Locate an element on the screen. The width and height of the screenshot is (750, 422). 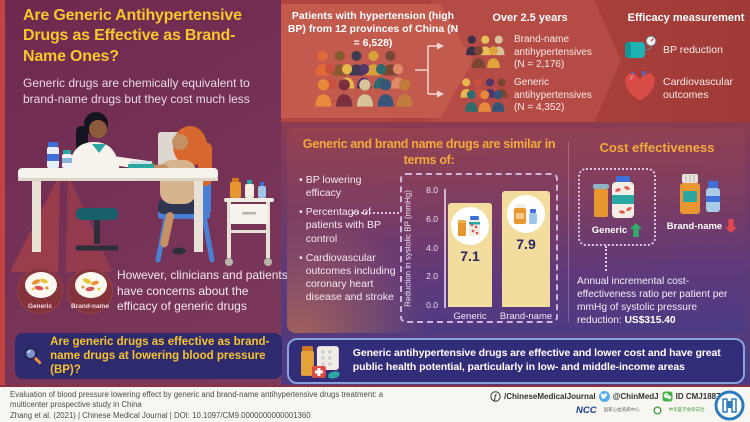
dotted-connector is located at coordinates (376, 213).